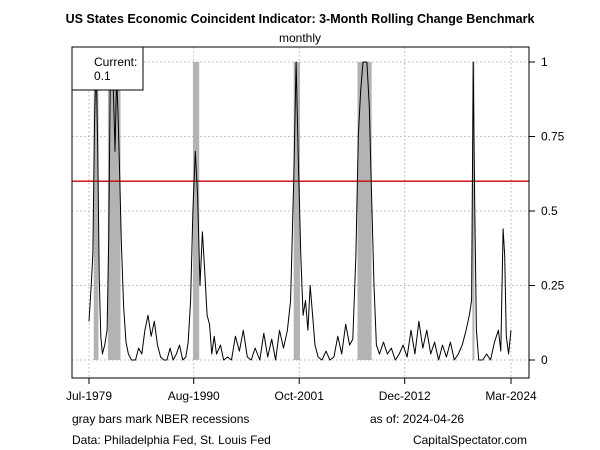  Describe the element at coordinates (89, 396) in the screenshot. I see `x-tick-label: Jul-1979` at that location.